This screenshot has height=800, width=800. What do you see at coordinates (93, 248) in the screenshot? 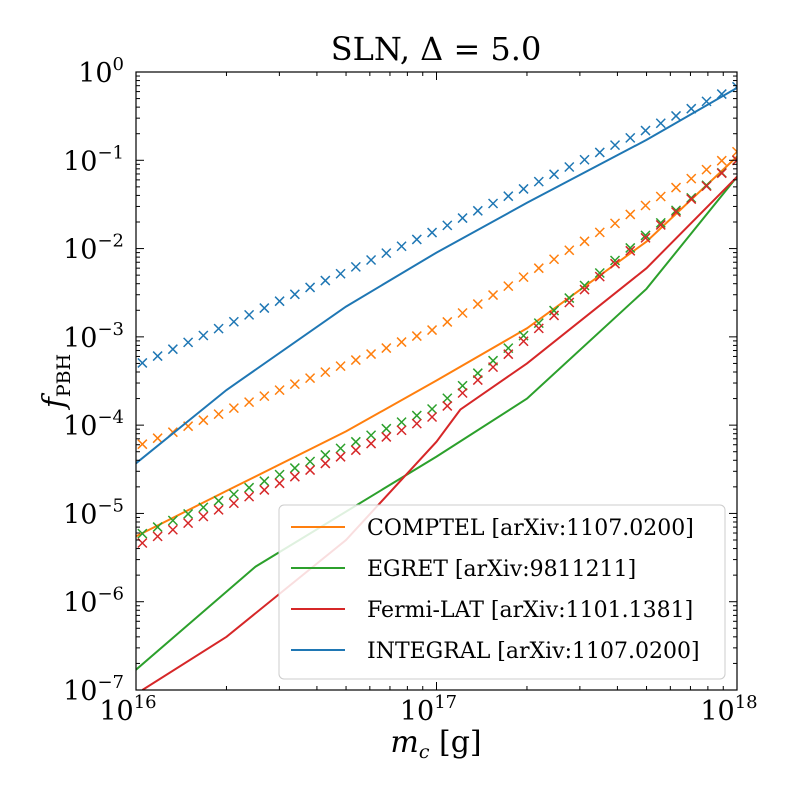
I see `y-tick-label: 10⁻²` at bounding box center [93, 248].